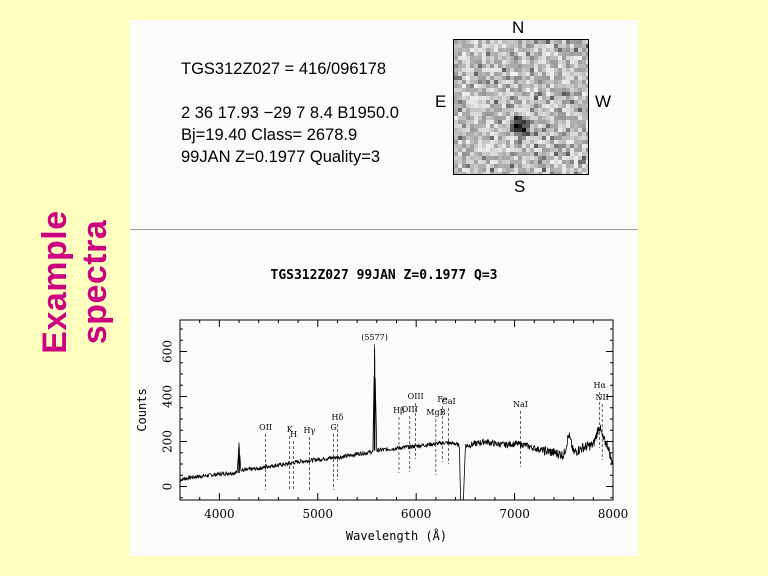 The width and height of the screenshot is (768, 576). What do you see at coordinates (603, 101) in the screenshot?
I see `compass-west: W` at bounding box center [603, 101].